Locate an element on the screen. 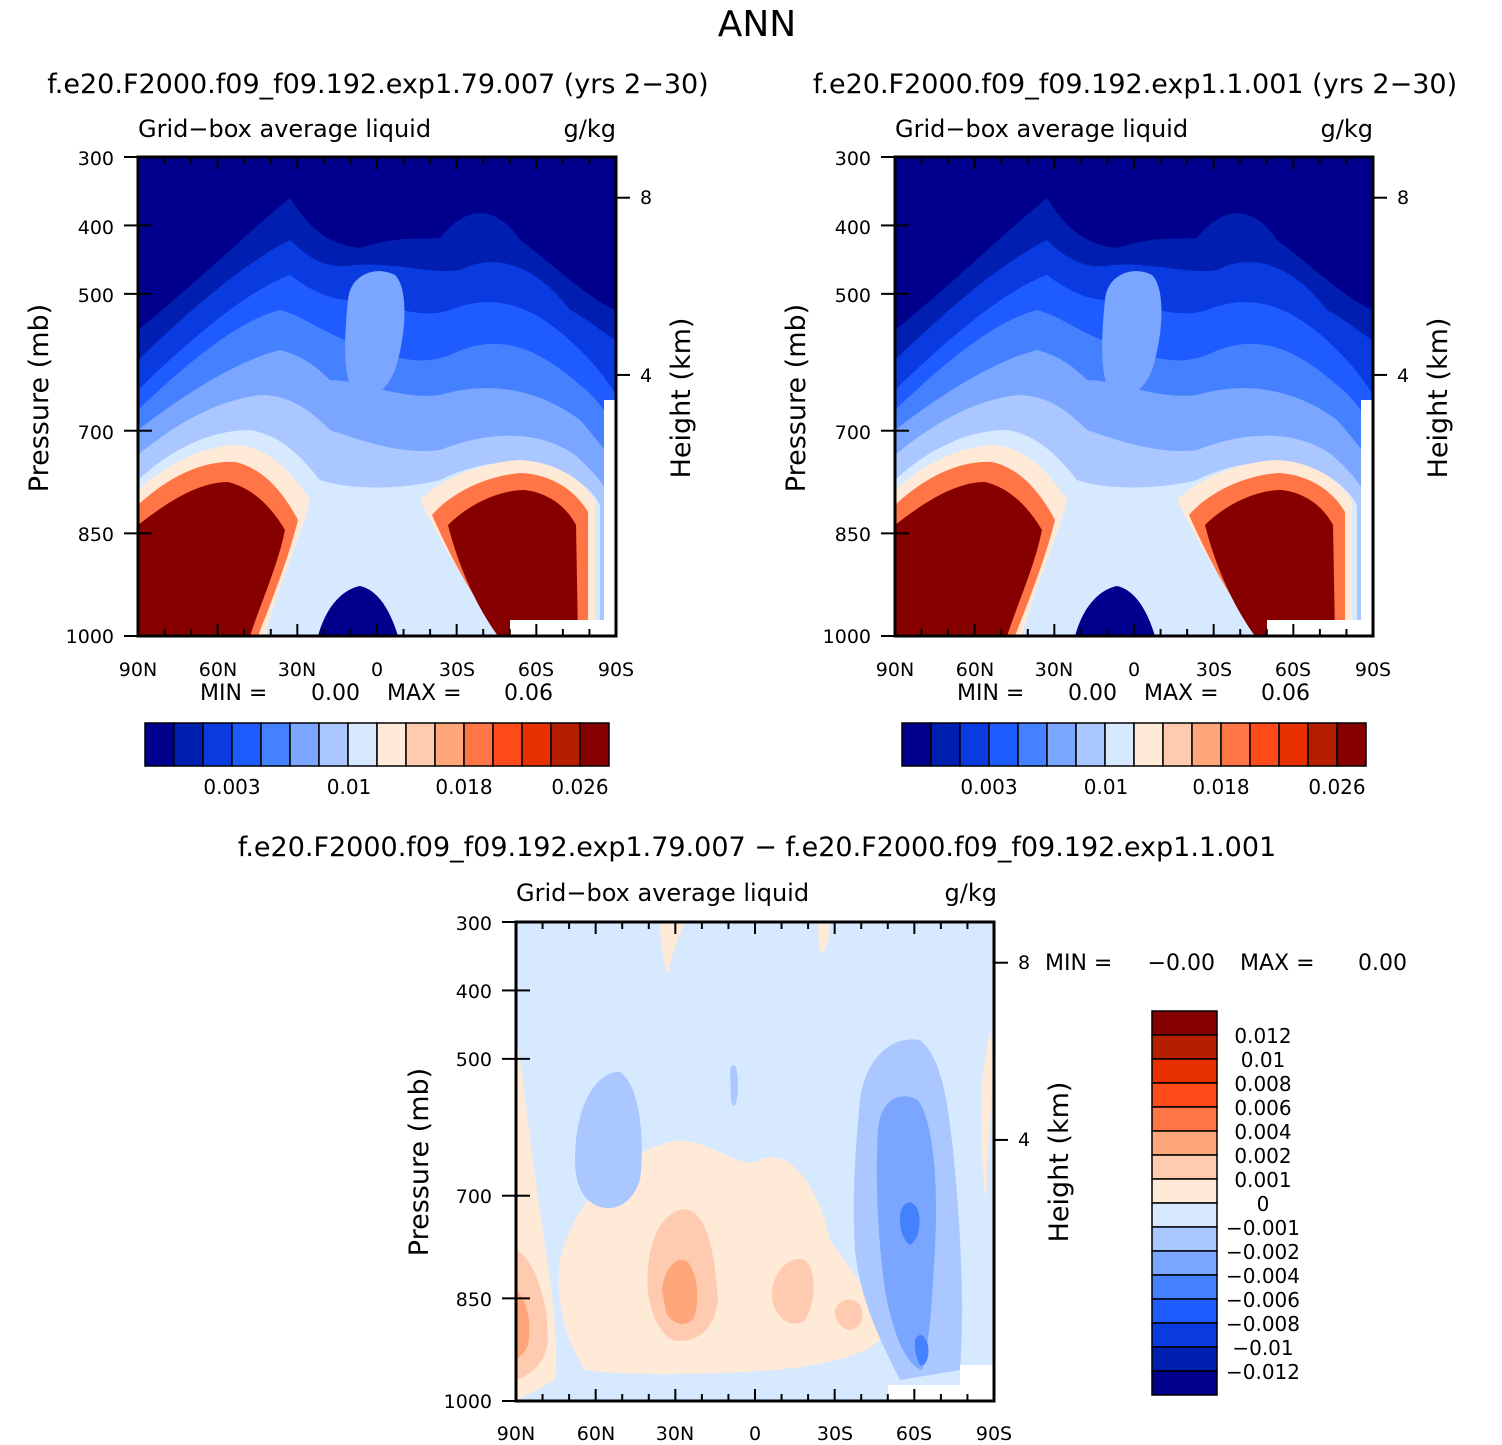  missing-data-below-surface is located at coordinates (924, 1393).